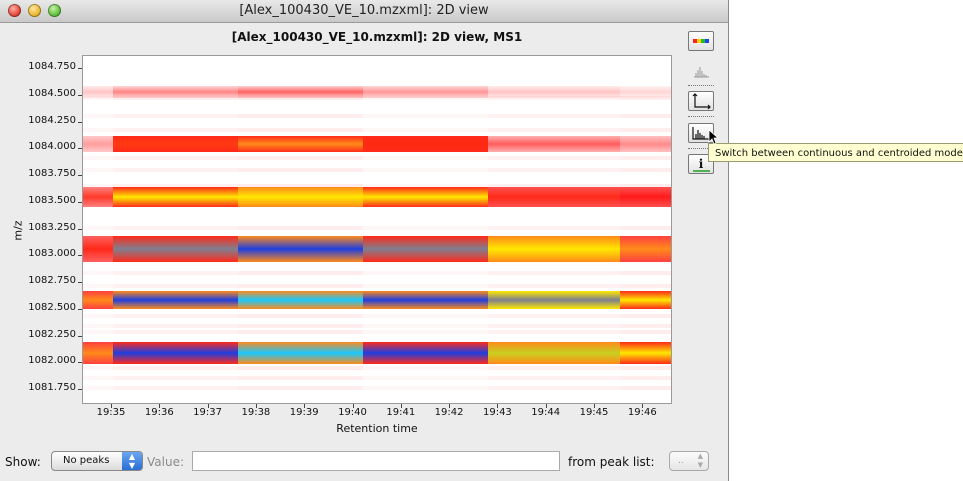 The width and height of the screenshot is (963, 481). I want to click on minimize-window-button, so click(34, 10).